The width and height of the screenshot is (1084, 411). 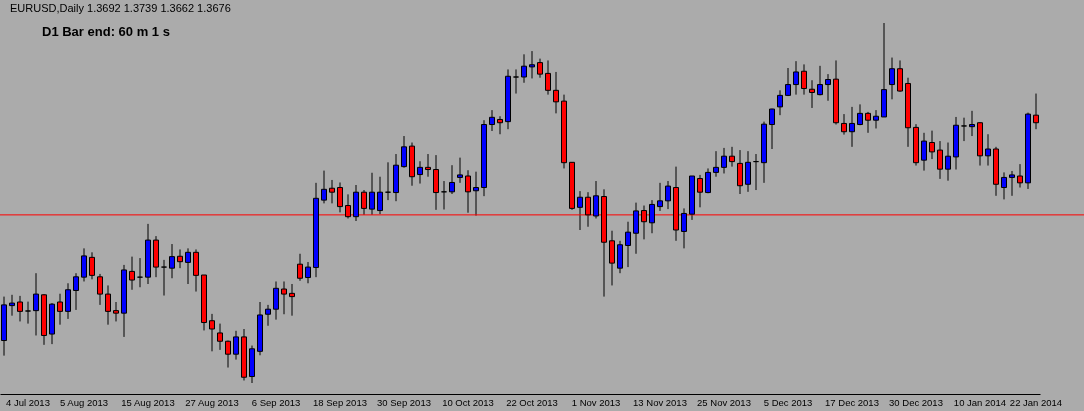 I want to click on annotation: D1 Bar end: 60 m 1 s, so click(x=106, y=31).